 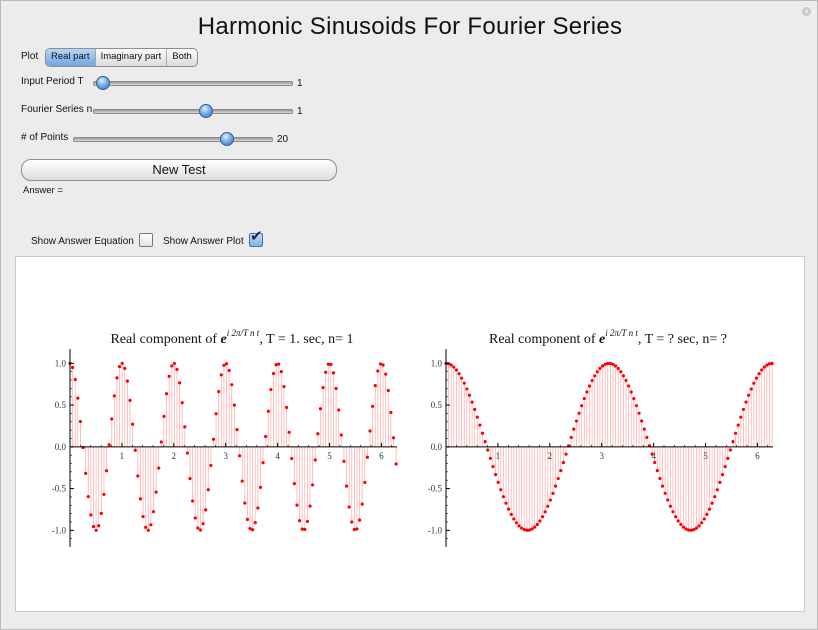 What do you see at coordinates (132, 57) in the screenshot?
I see `plot-option-imaginary: Imaginary part` at bounding box center [132, 57].